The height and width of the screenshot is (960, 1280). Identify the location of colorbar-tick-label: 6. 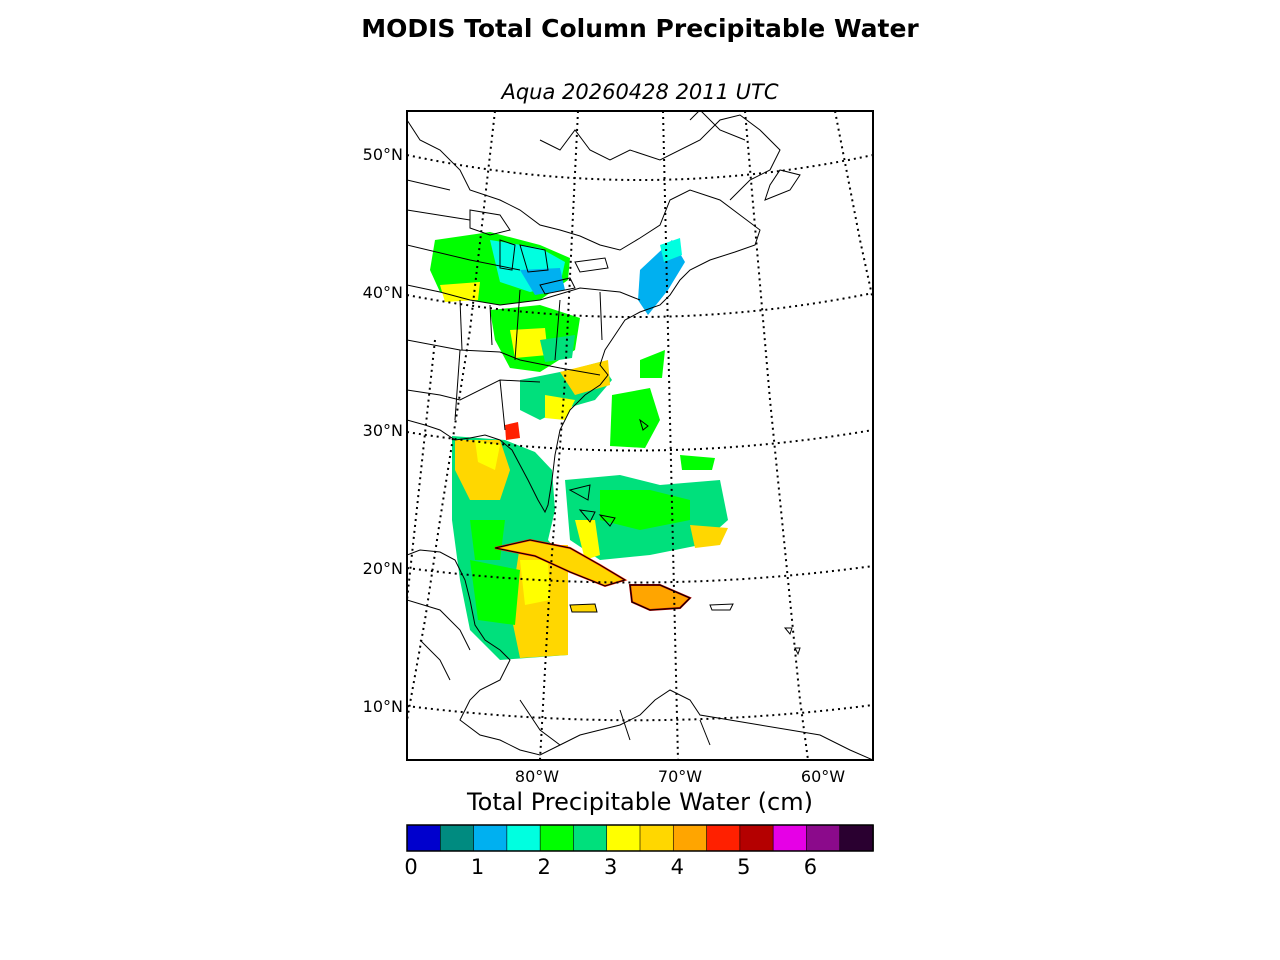
(810, 867).